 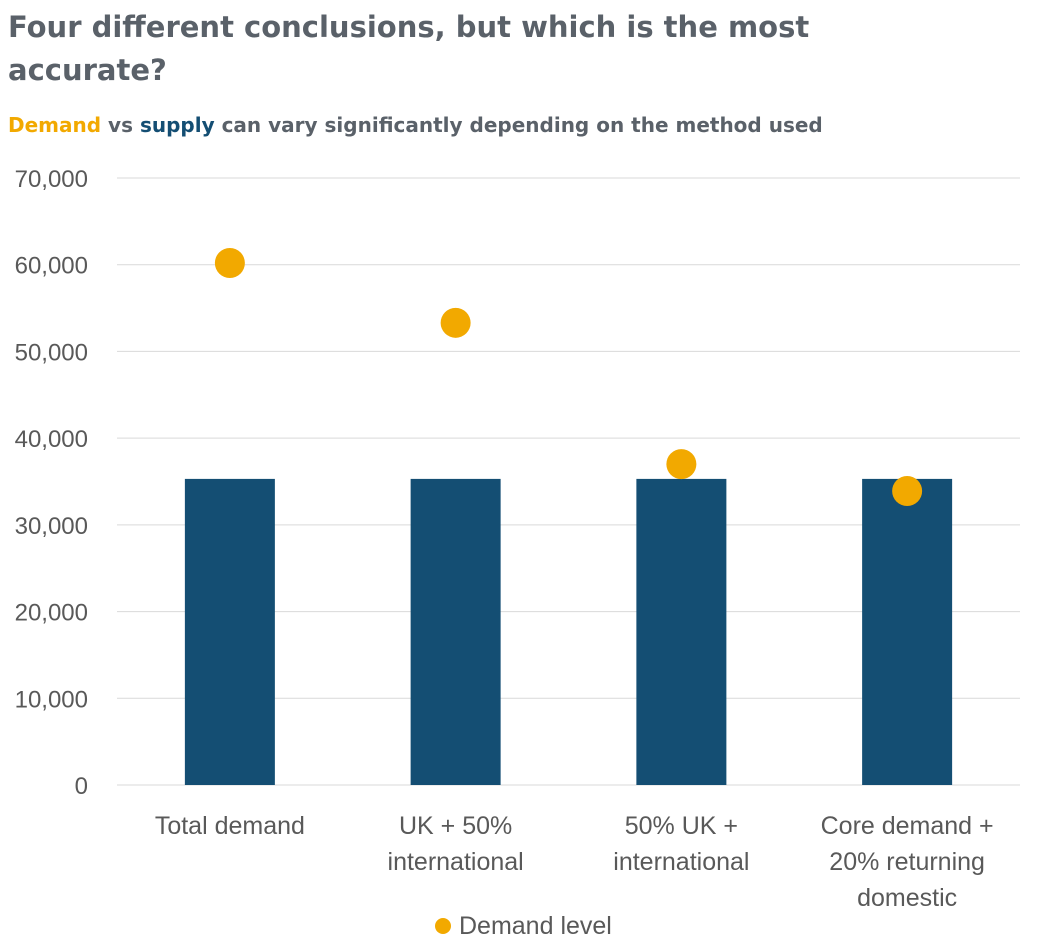 What do you see at coordinates (907, 862) in the screenshot?
I see `x-category-label: Core demand +20% returning domestic` at bounding box center [907, 862].